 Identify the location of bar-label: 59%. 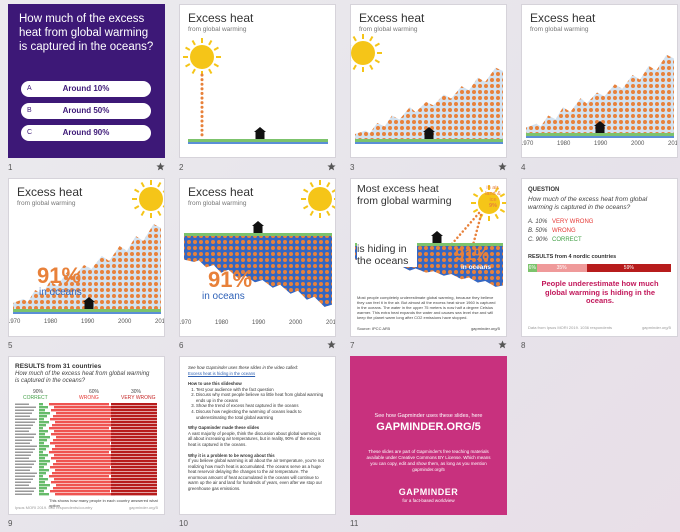
(628, 268).